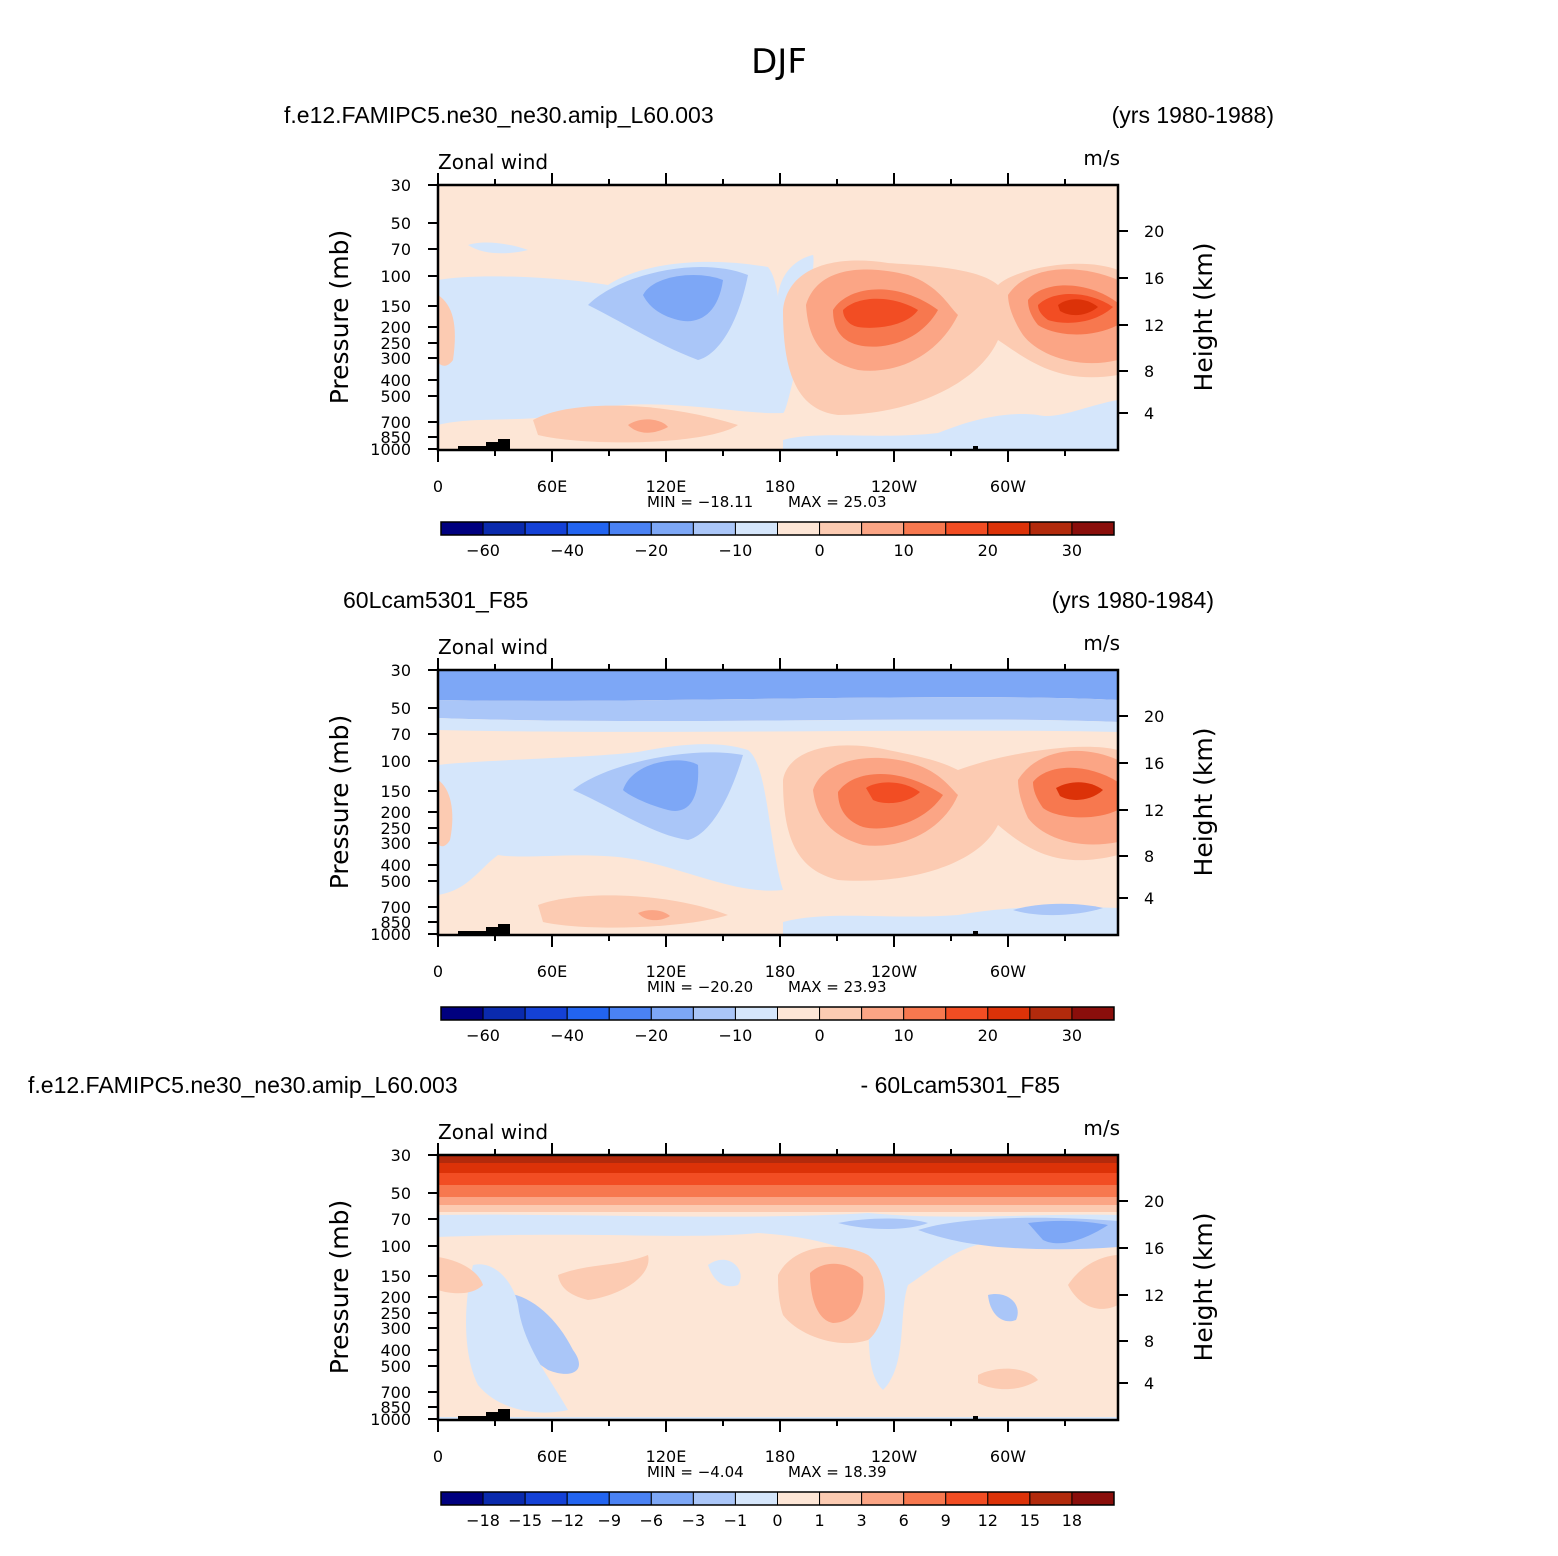 The height and width of the screenshot is (1556, 1558). I want to click on case-name-left: 60Lcam5301_F85, so click(435, 600).